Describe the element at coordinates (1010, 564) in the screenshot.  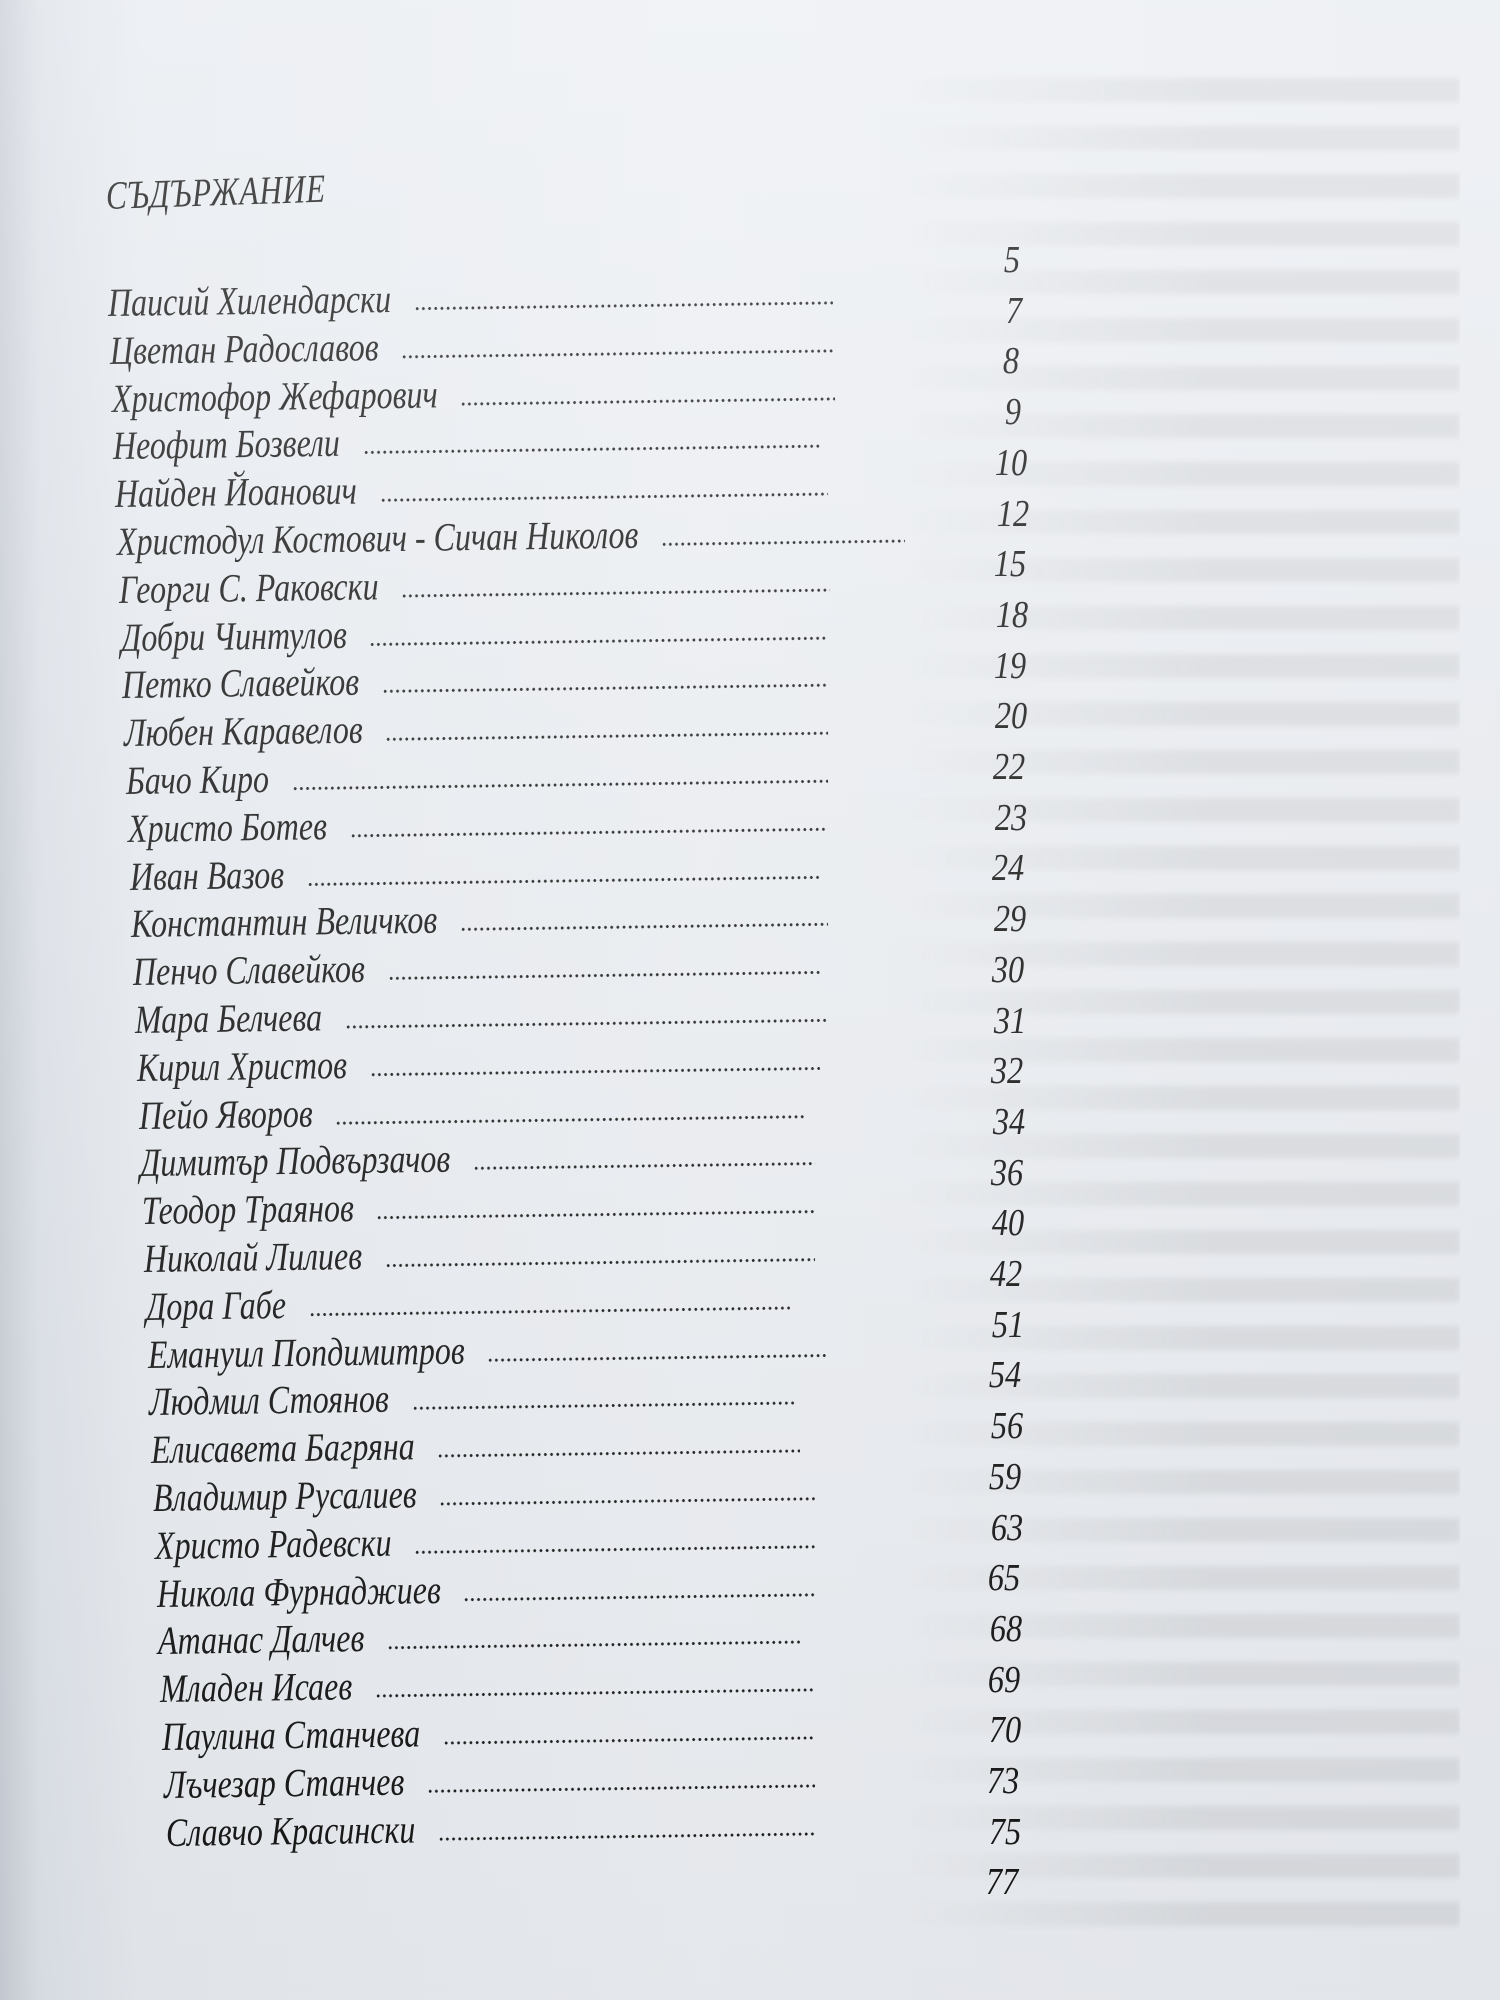
I see `page-number: 15` at that location.